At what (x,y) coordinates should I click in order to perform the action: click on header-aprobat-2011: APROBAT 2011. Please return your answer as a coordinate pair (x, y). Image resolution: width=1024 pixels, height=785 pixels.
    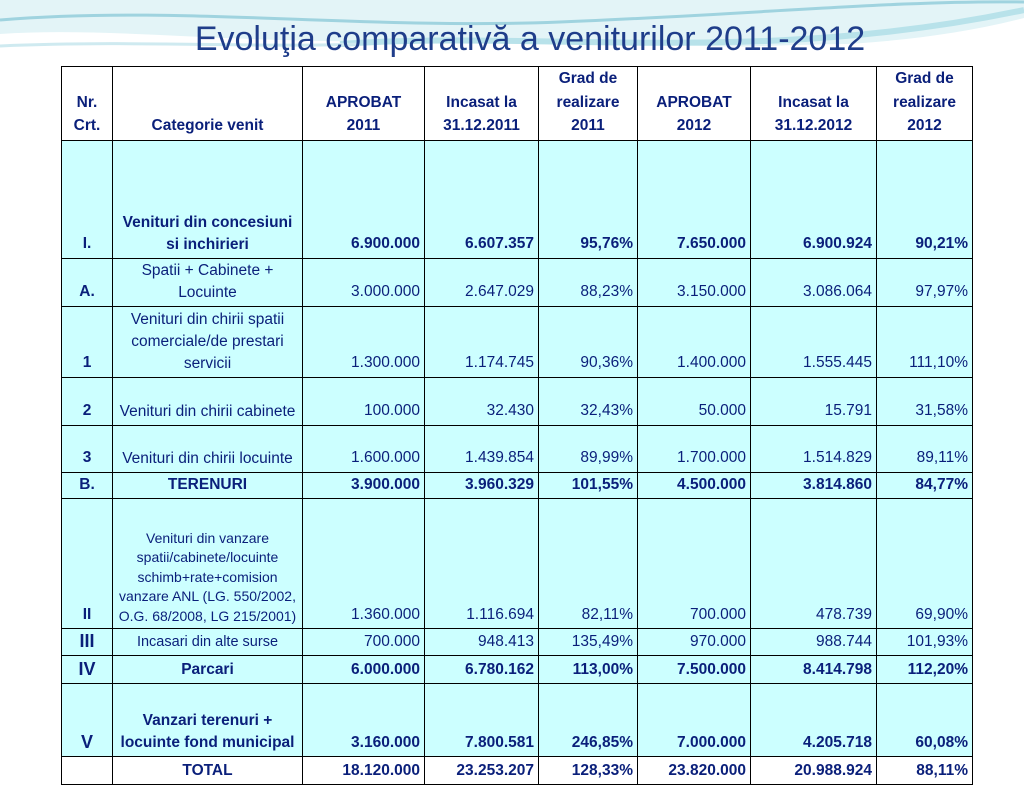
    Looking at the image, I should click on (363, 103).